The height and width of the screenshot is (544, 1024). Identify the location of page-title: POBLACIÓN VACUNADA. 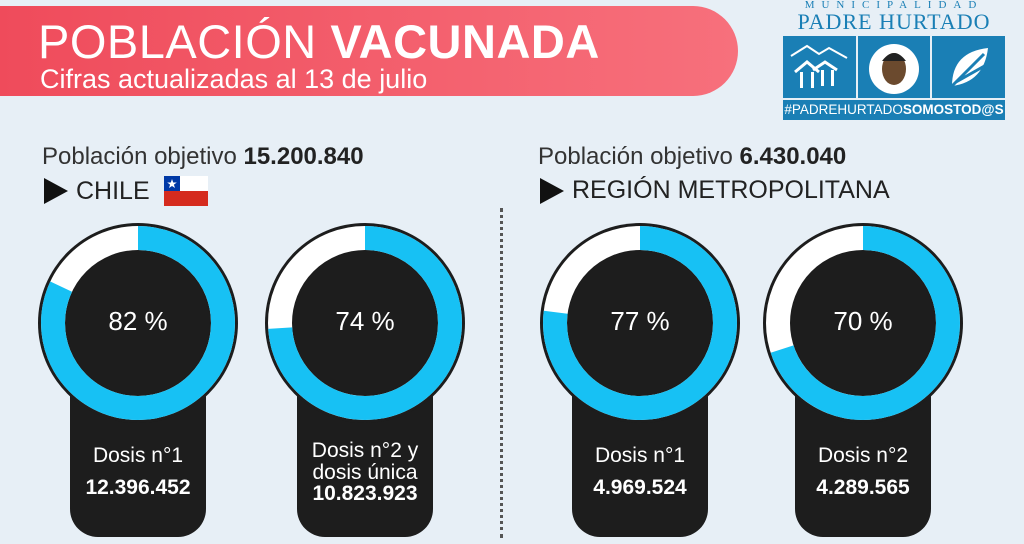
(319, 41).